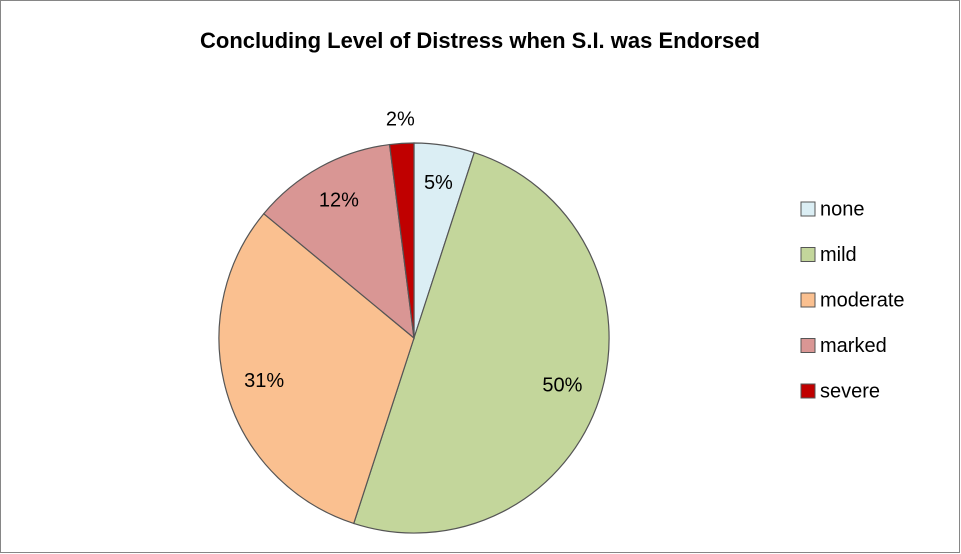 The image size is (961, 554). Describe the element at coordinates (862, 300) in the screenshot. I see `legend-label: moderate` at that location.